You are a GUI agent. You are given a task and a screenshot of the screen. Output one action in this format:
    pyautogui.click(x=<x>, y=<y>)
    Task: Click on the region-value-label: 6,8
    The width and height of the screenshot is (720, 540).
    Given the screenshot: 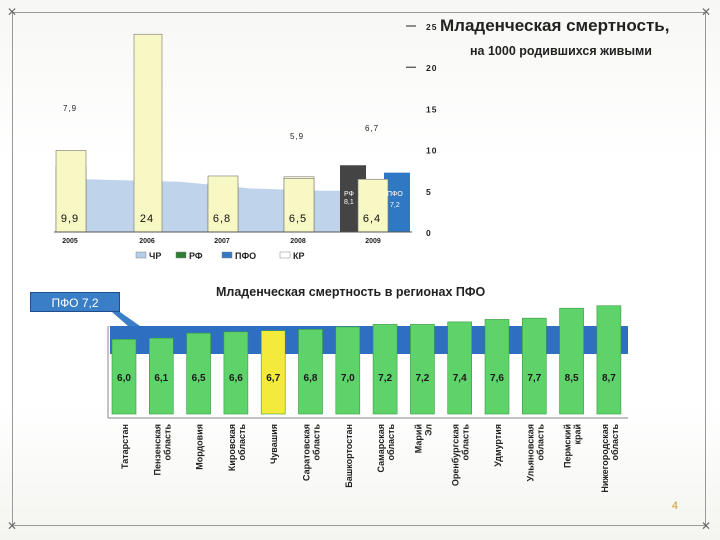 What is the action you would take?
    pyautogui.click(x=311, y=378)
    